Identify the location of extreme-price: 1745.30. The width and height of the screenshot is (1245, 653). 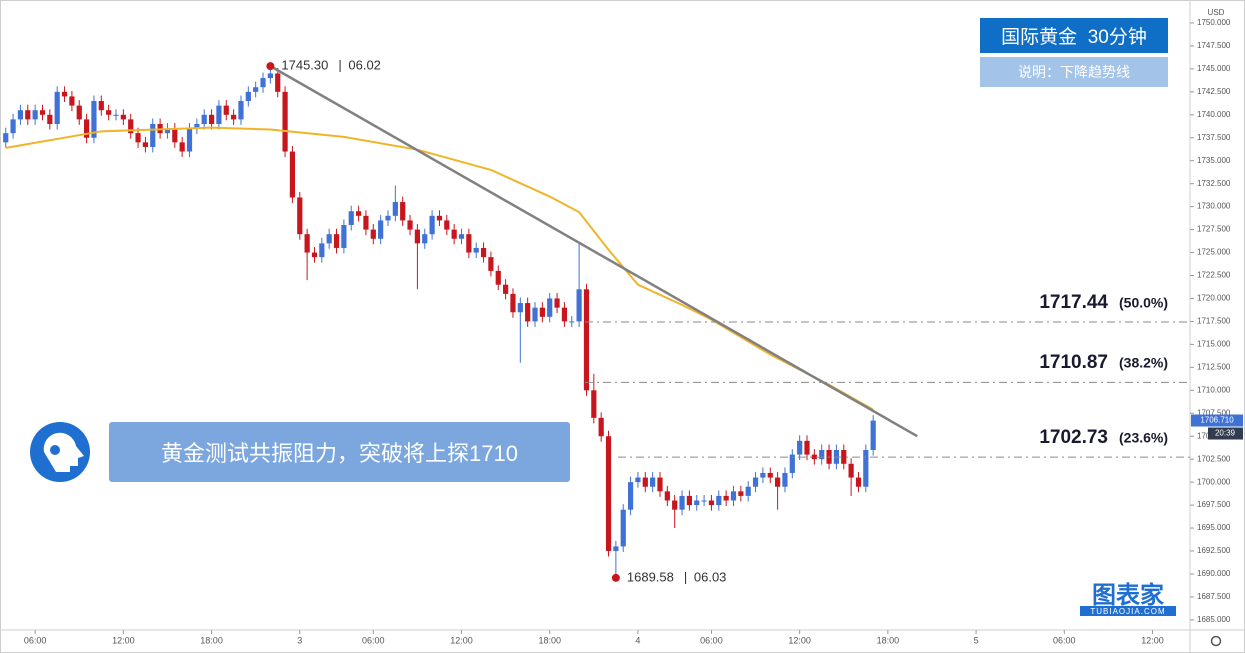
(304, 65).